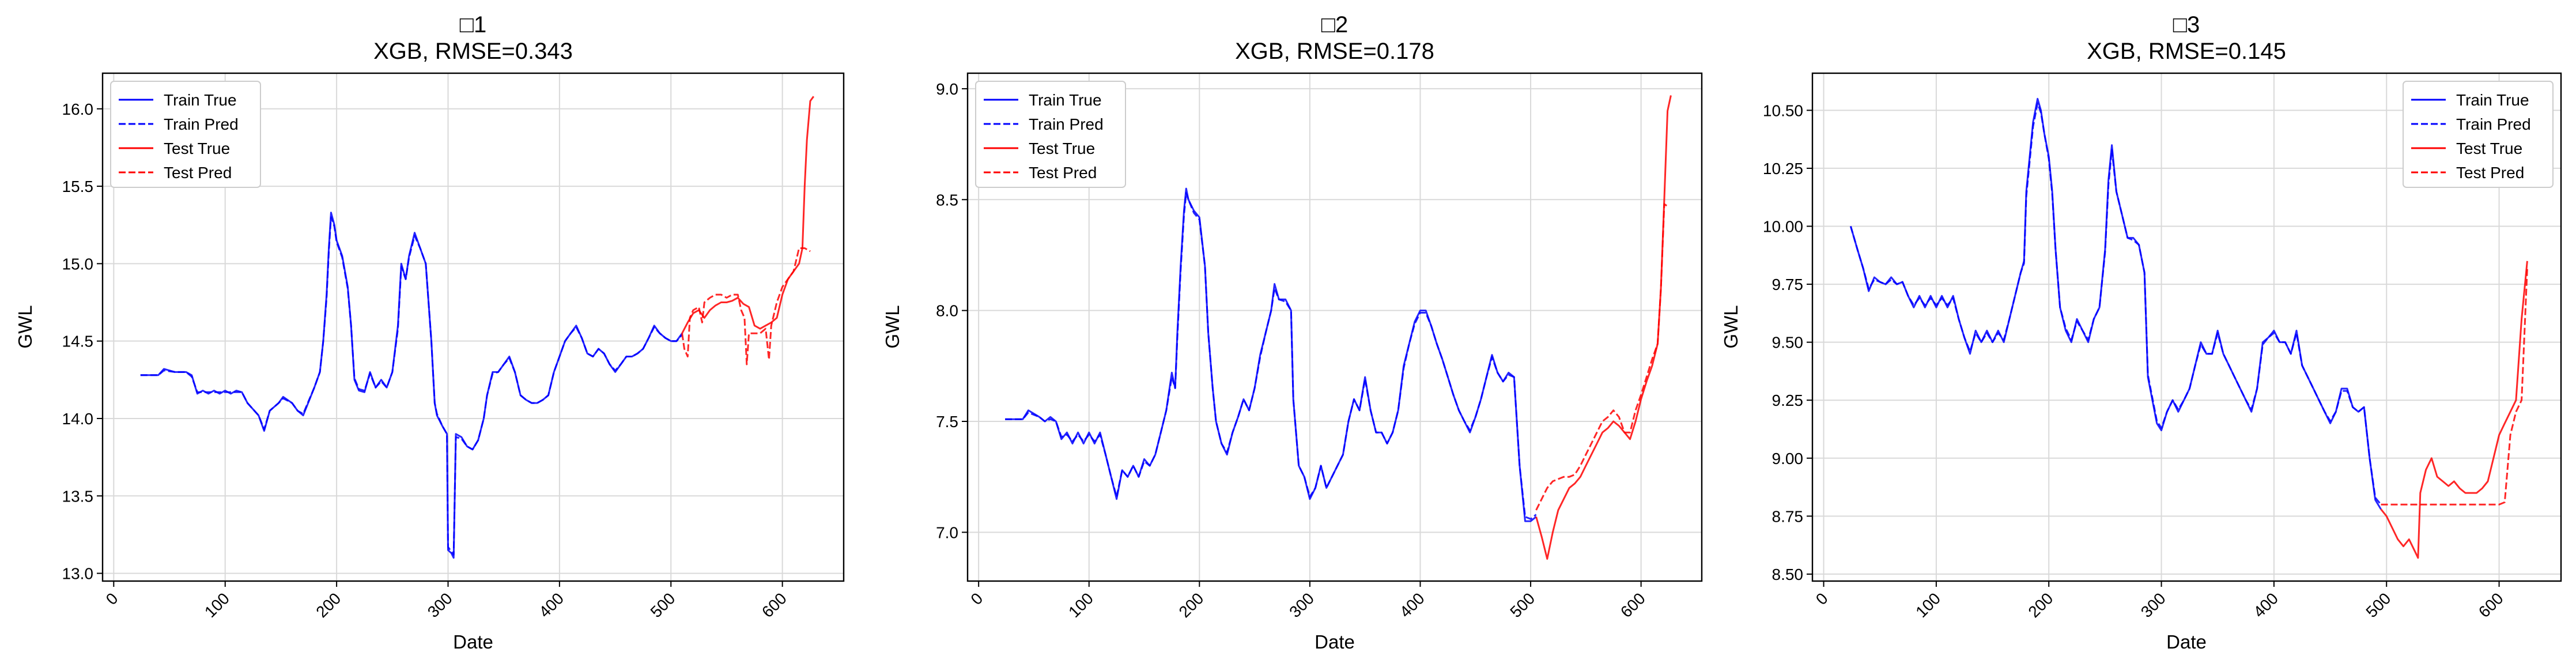 Image resolution: width=2576 pixels, height=671 pixels. I want to click on series-line-train-true, so click(2115, 303).